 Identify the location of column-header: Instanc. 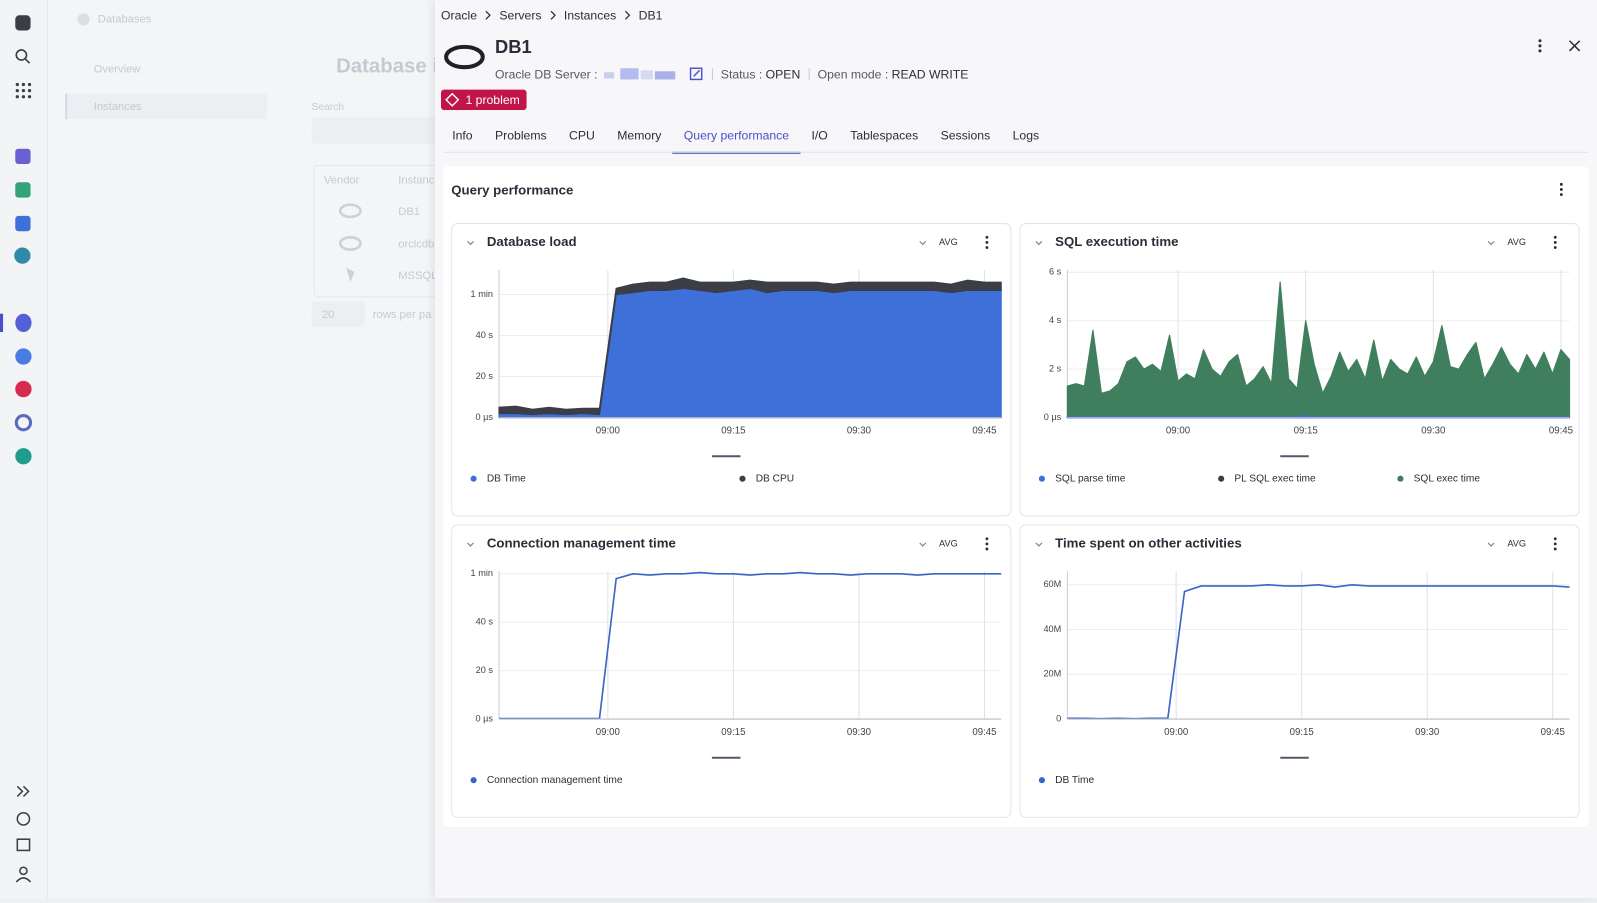
(416, 180).